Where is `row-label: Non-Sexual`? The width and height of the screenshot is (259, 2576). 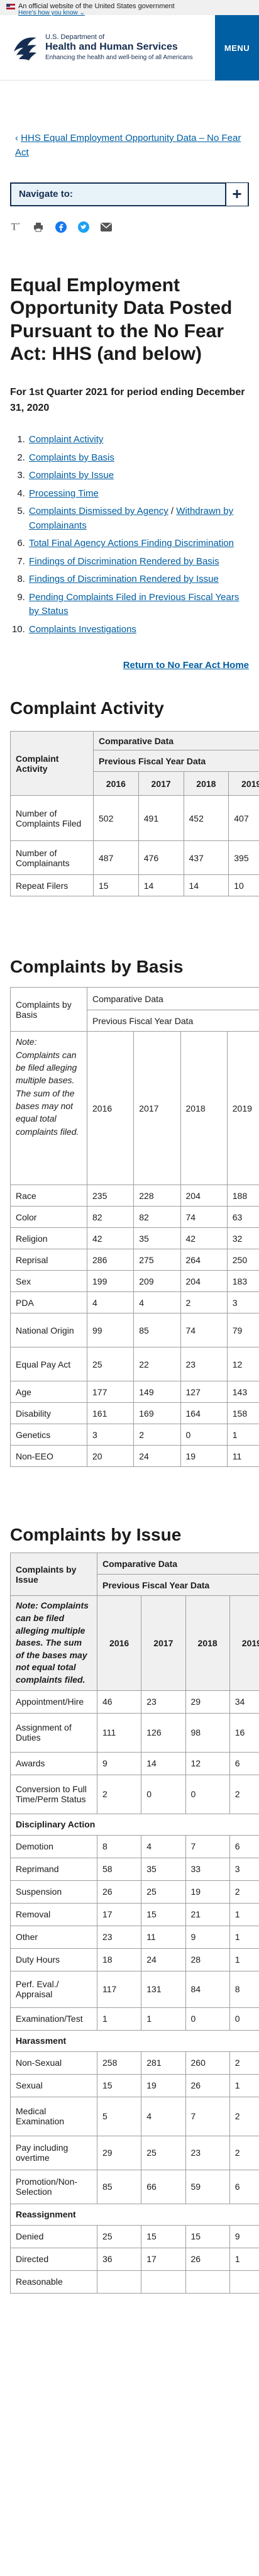
row-label: Non-Sexual is located at coordinates (53, 2063).